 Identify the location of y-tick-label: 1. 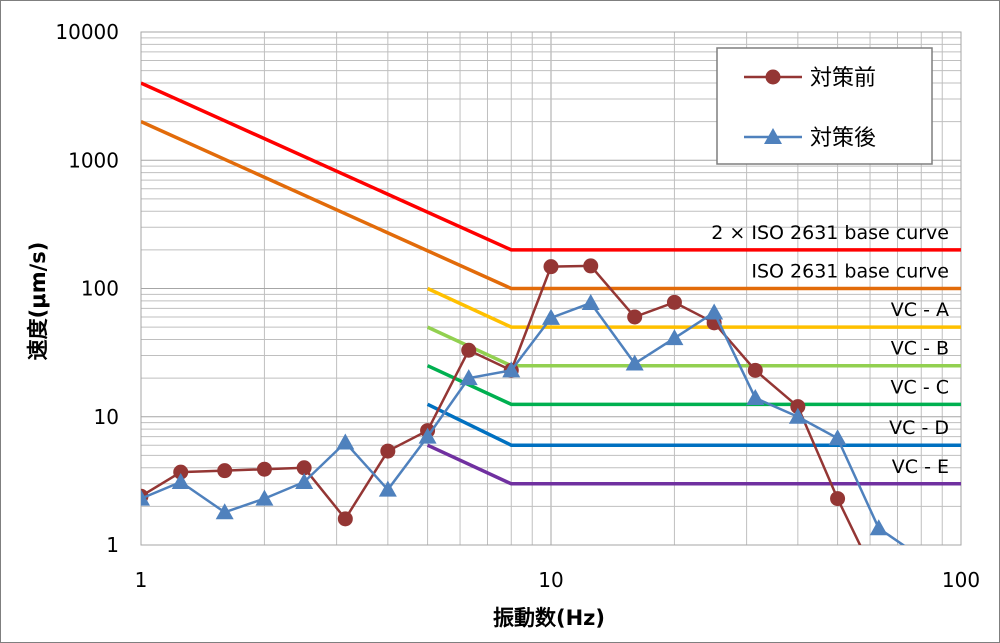
(112, 545).